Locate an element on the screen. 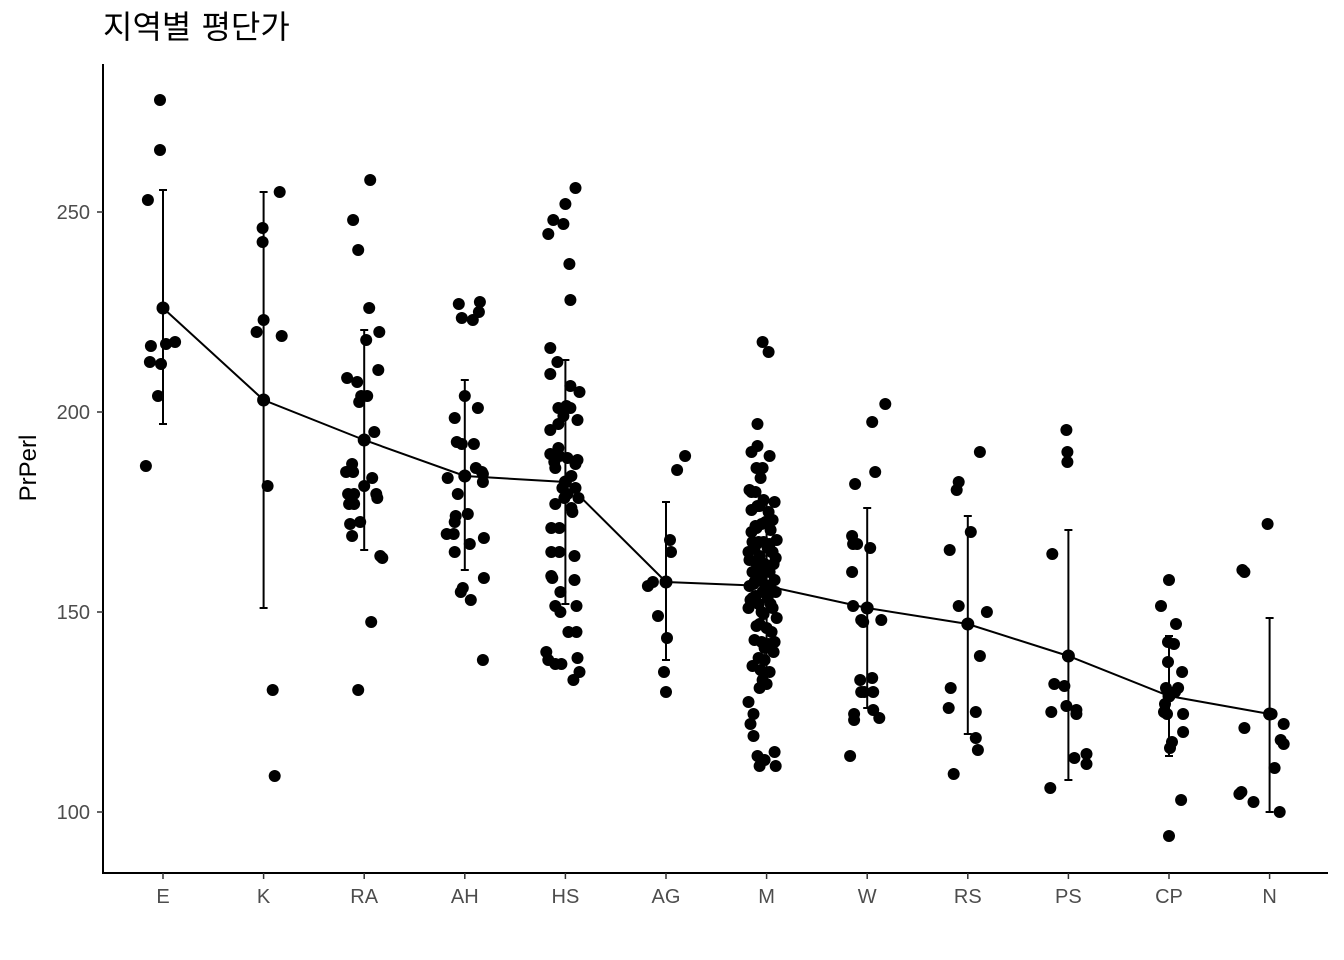 This screenshot has width=1344, height=960. x-tick-label: E is located at coordinates (162, 897).